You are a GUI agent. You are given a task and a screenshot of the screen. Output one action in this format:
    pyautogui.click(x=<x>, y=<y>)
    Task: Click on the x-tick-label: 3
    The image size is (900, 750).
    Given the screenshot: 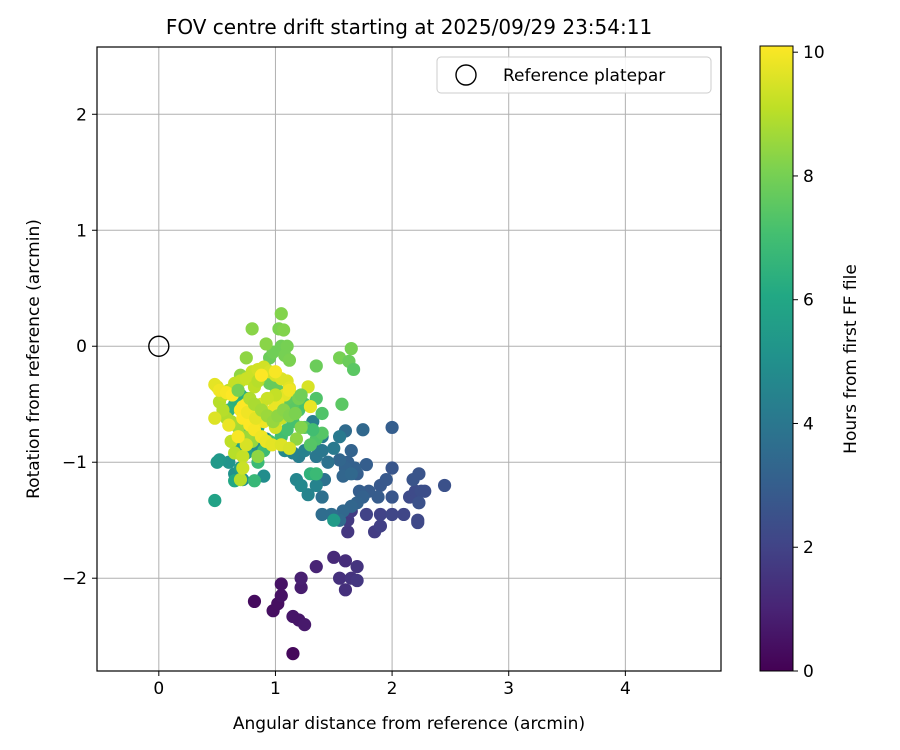 What is the action you would take?
    pyautogui.click(x=508, y=689)
    